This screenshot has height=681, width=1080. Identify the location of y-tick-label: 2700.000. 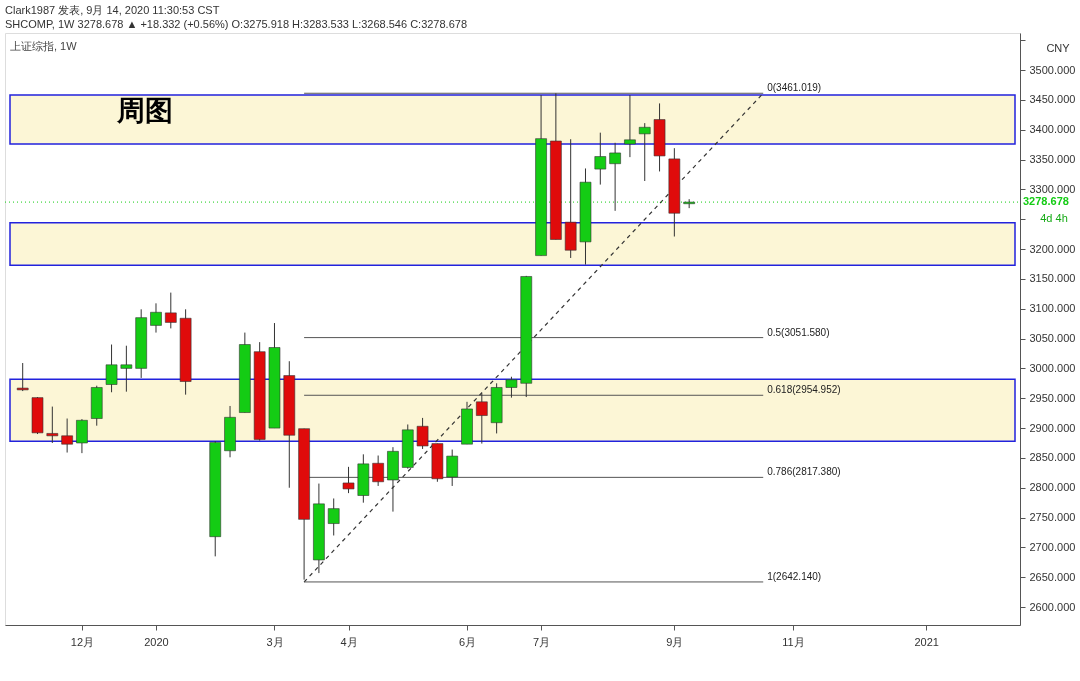
(1052, 546).